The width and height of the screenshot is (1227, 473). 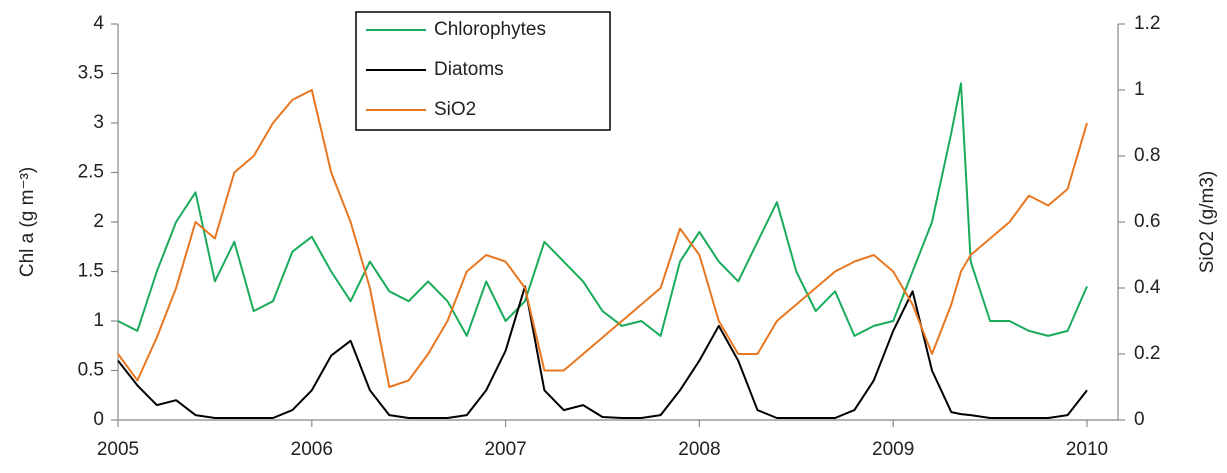 What do you see at coordinates (118, 449) in the screenshot?
I see `x-tick-label: 2005` at bounding box center [118, 449].